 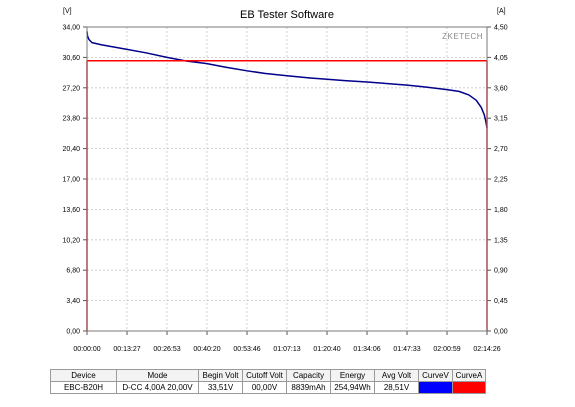 What do you see at coordinates (71, 149) in the screenshot?
I see `left-tick-label: 20,40` at bounding box center [71, 149].